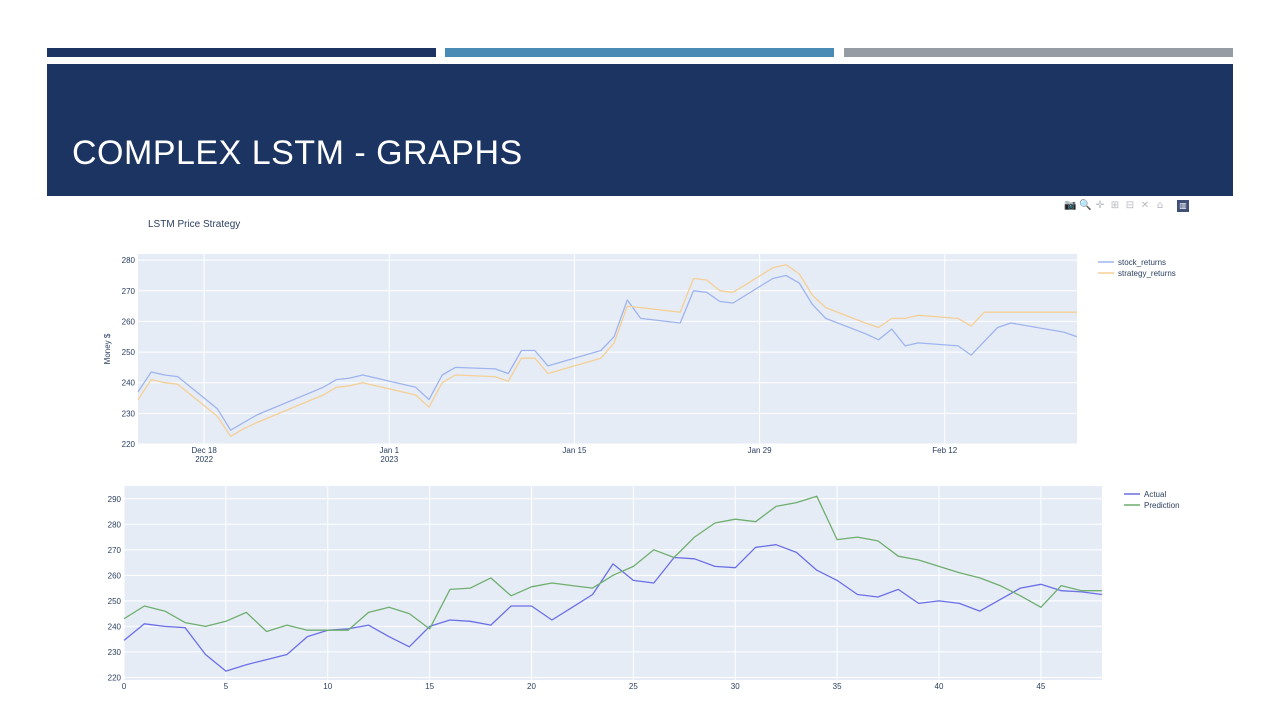  Describe the element at coordinates (129, 321) in the screenshot. I see `chart1-y-tick-label: 260` at that location.